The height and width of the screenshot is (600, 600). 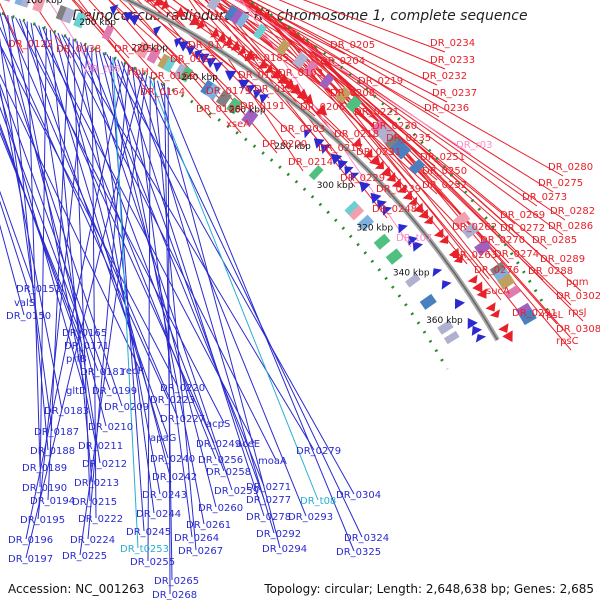 I want to click on gene-label: rpsJ, so click(x=577, y=312).